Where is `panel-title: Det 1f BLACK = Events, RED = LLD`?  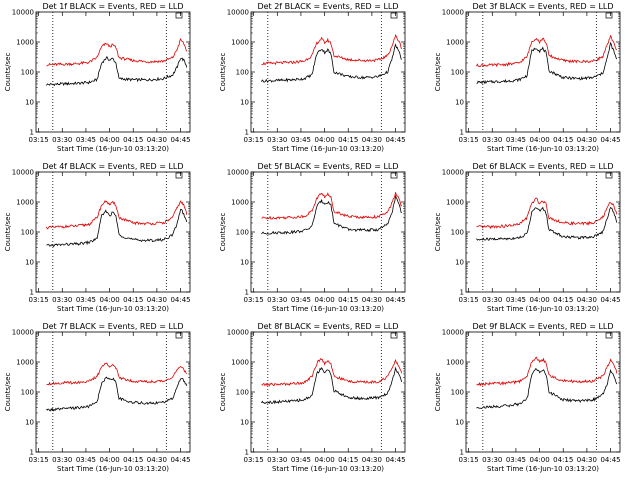
panel-title: Det 1f BLACK = Events, RED = LLD is located at coordinates (112, 6).